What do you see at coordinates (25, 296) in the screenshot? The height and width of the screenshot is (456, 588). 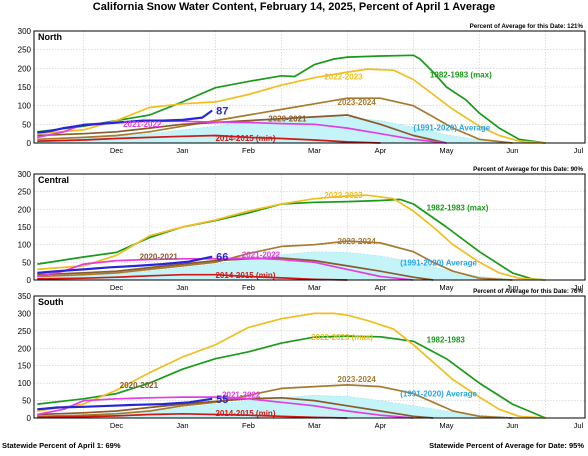 I see `y-tick-label: 350` at bounding box center [25, 296].